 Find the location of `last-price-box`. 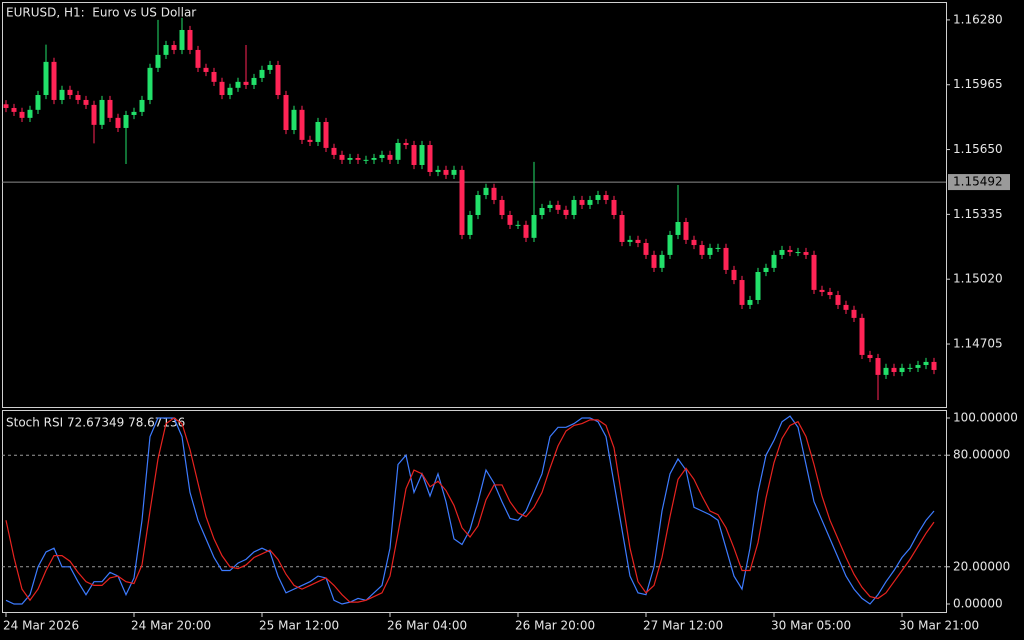

last-price-box is located at coordinates (979, 182).